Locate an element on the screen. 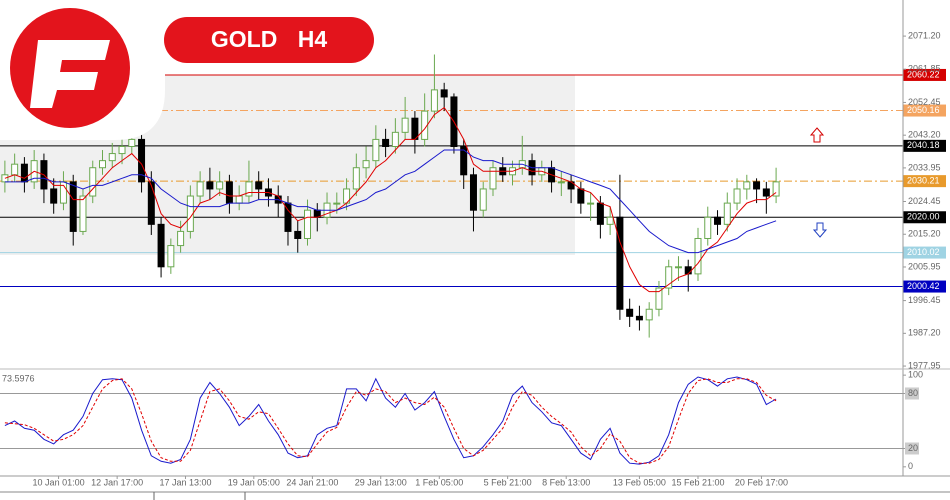 The image size is (950, 500). level-label: 2000.42 is located at coordinates (923, 286).